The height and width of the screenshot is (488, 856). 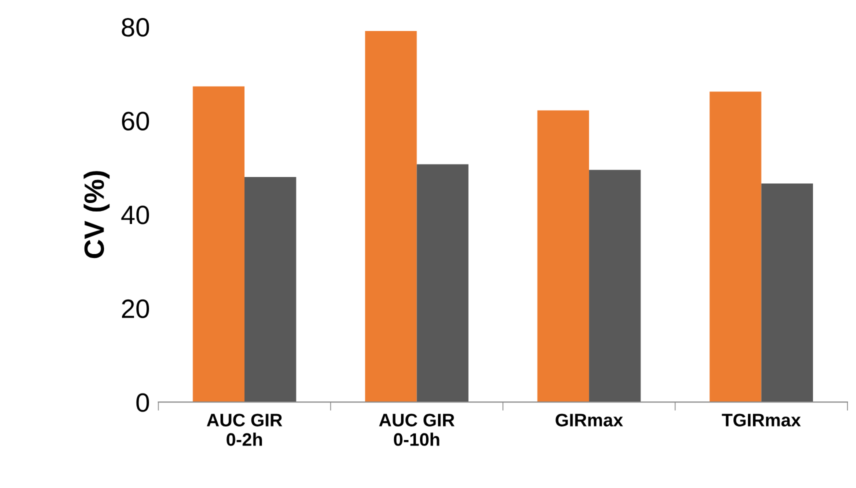 I want to click on x-tick-label: AUC GIR 0-2h, so click(x=244, y=430).